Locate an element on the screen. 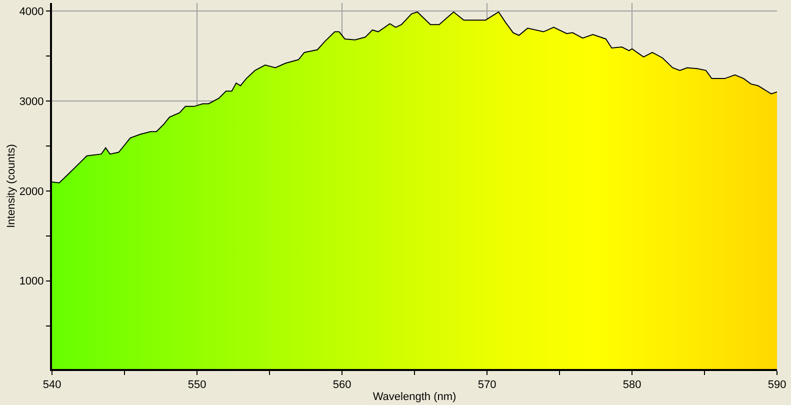  y-tick-label: 3000 is located at coordinates (31, 102).